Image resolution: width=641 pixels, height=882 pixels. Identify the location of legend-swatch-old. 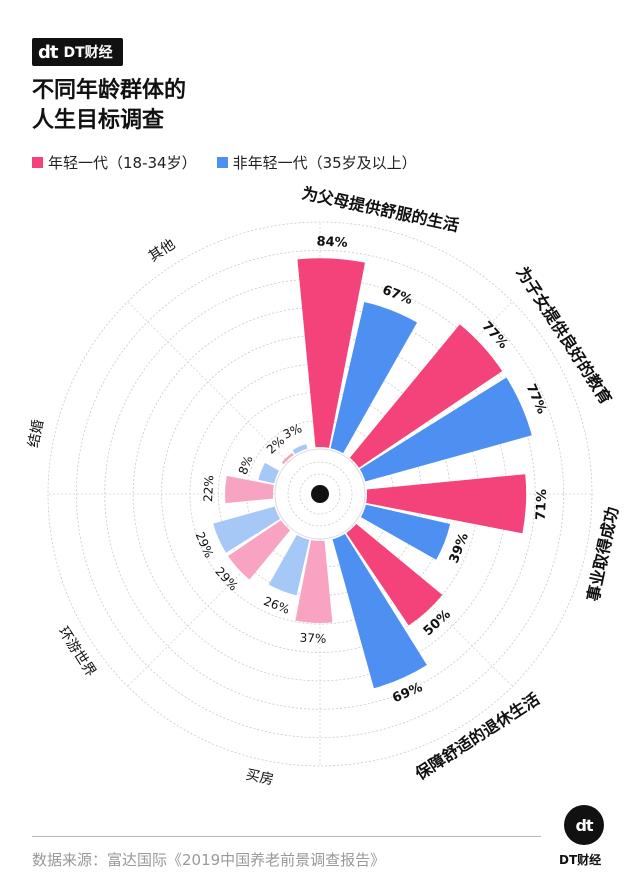
(222, 162).